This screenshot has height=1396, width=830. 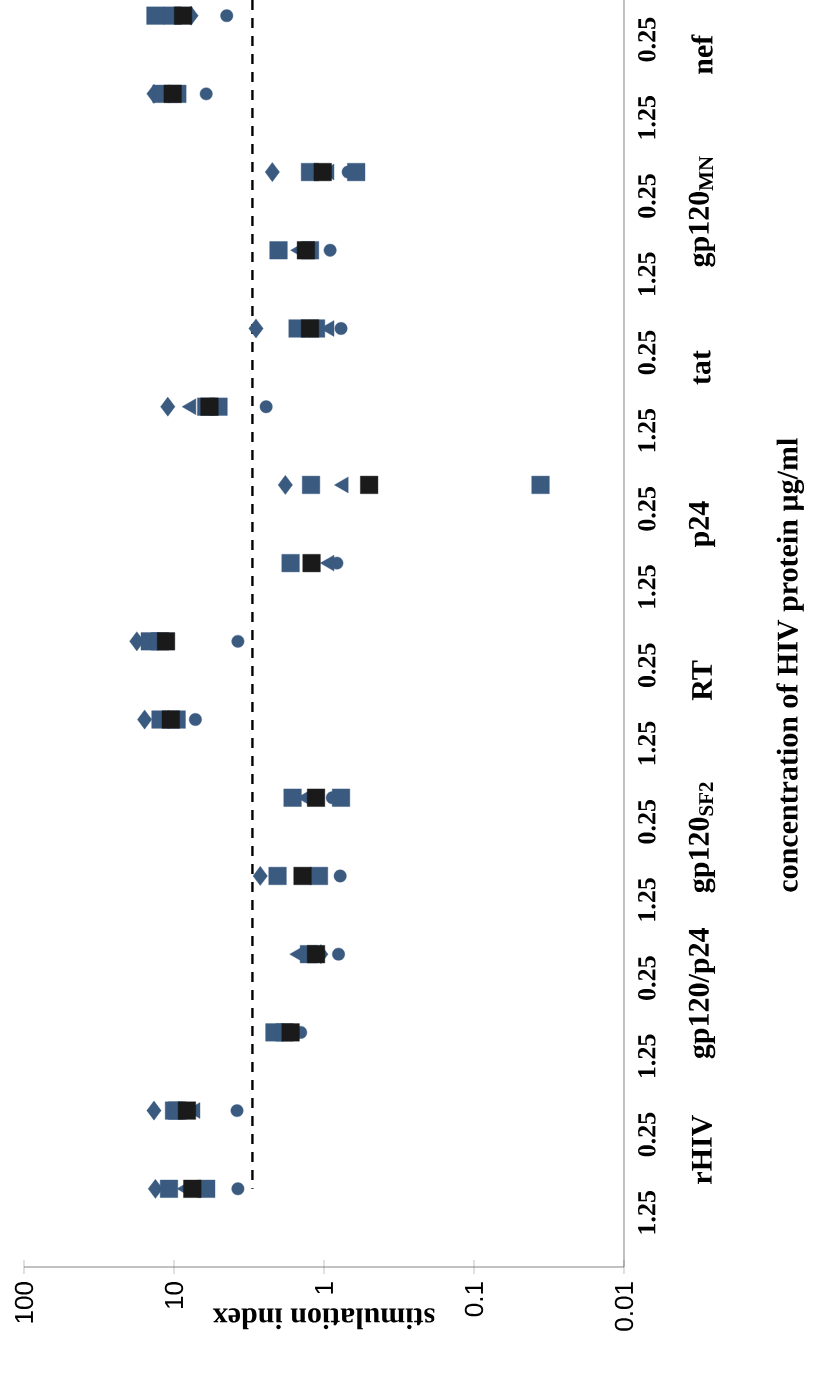 What do you see at coordinates (702, 54) in the screenshot?
I see `text: nef` at bounding box center [702, 54].